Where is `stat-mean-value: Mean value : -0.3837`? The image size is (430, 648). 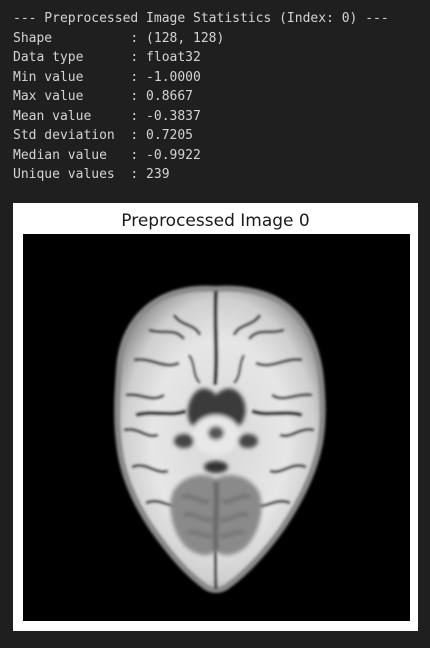 stat-mean-value: Mean value : -0.3837 is located at coordinates (107, 116).